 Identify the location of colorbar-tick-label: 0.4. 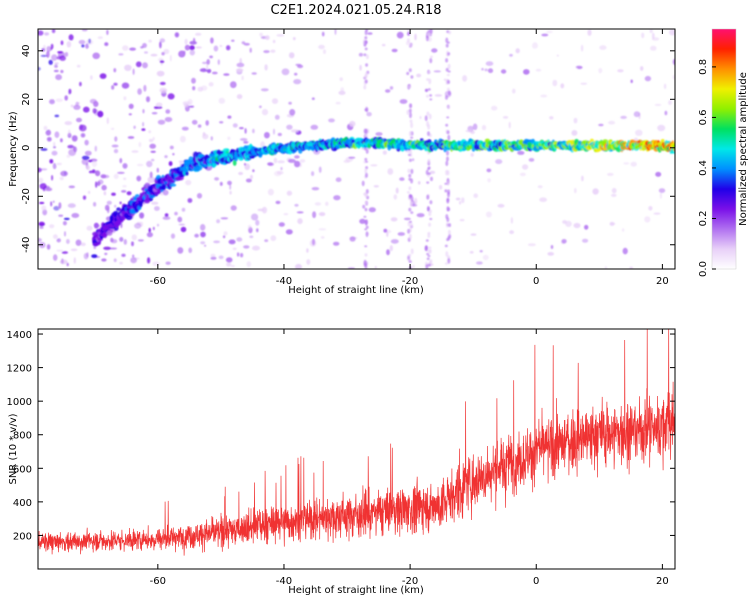
(703, 168).